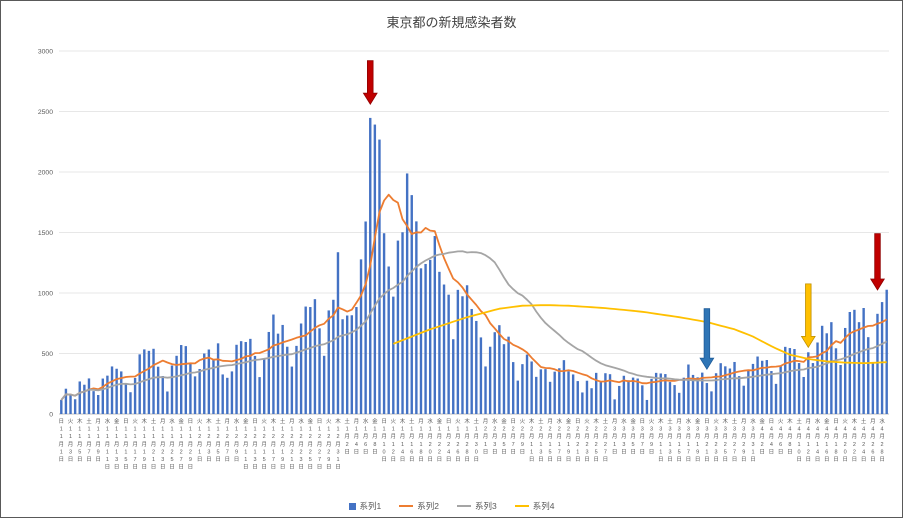 Image resolution: width=903 pixels, height=518 pixels. Describe the element at coordinates (352, 506) in the screenshot. I see `series1-bar-swatch-icon` at that location.